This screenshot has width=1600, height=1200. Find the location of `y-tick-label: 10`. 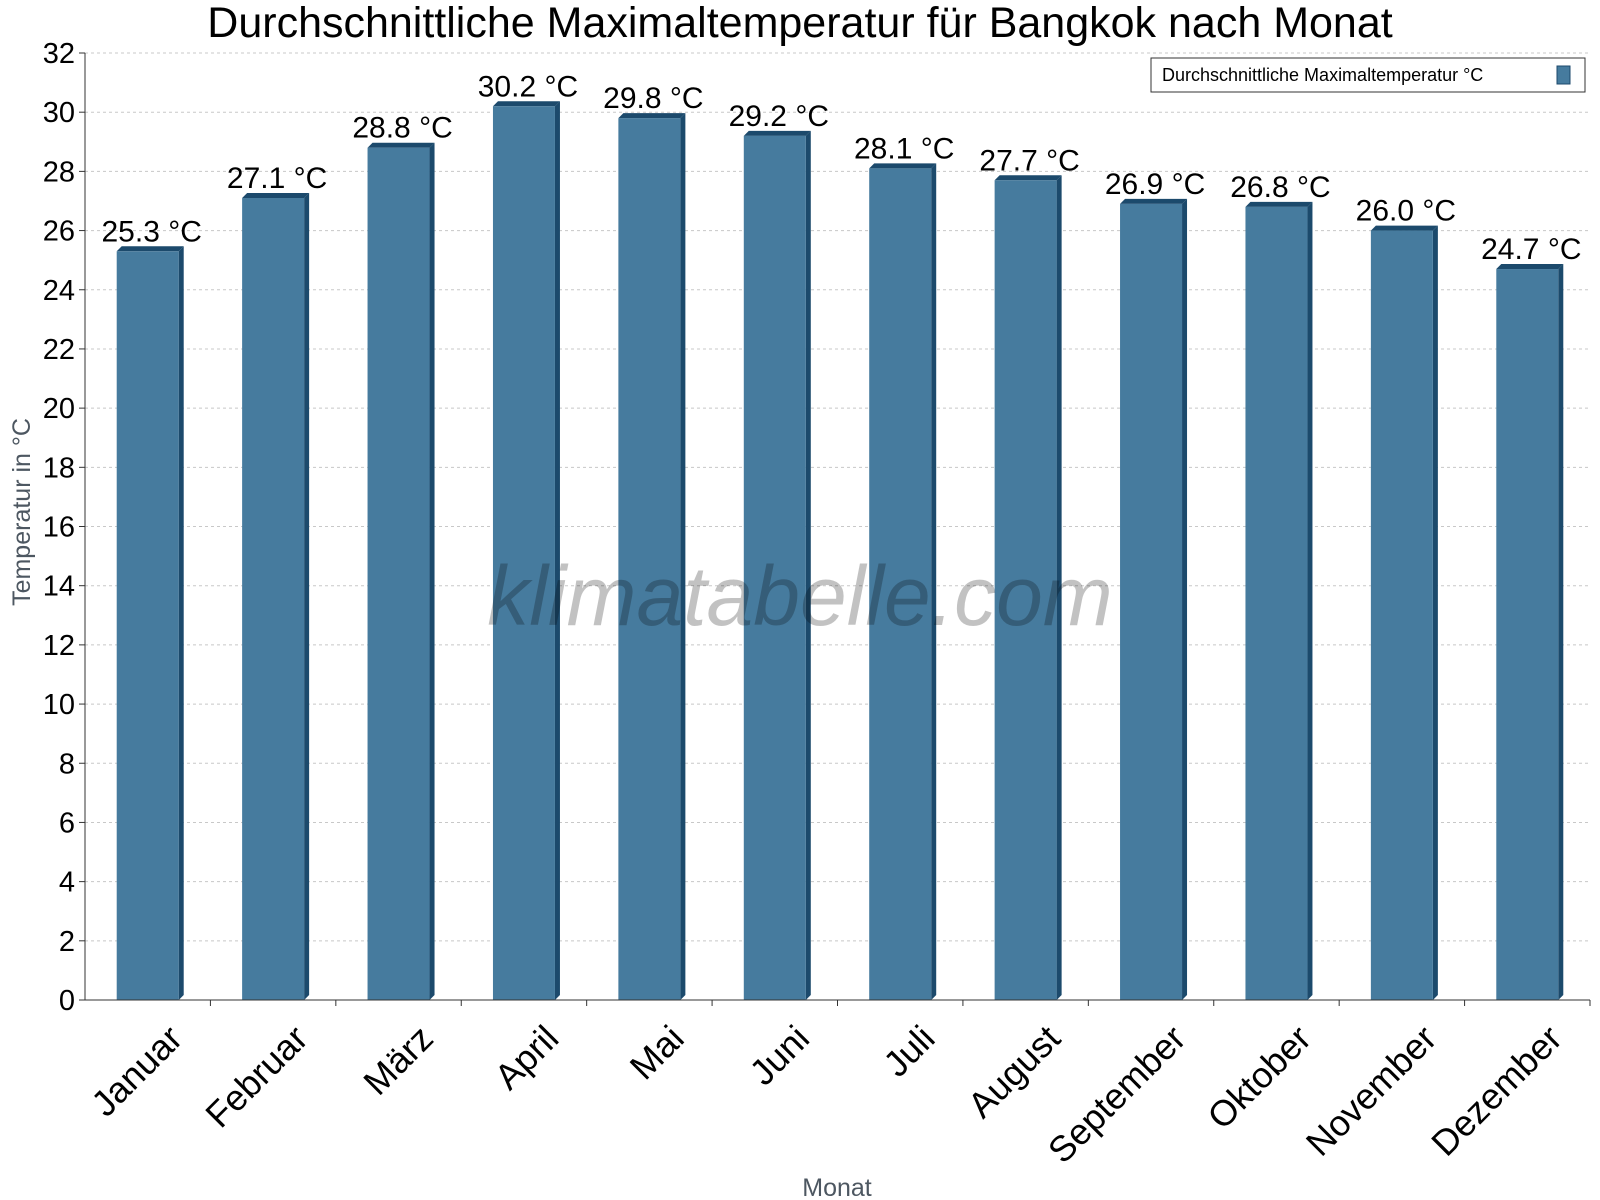

y-tick-label: 10 is located at coordinates (59, 705).